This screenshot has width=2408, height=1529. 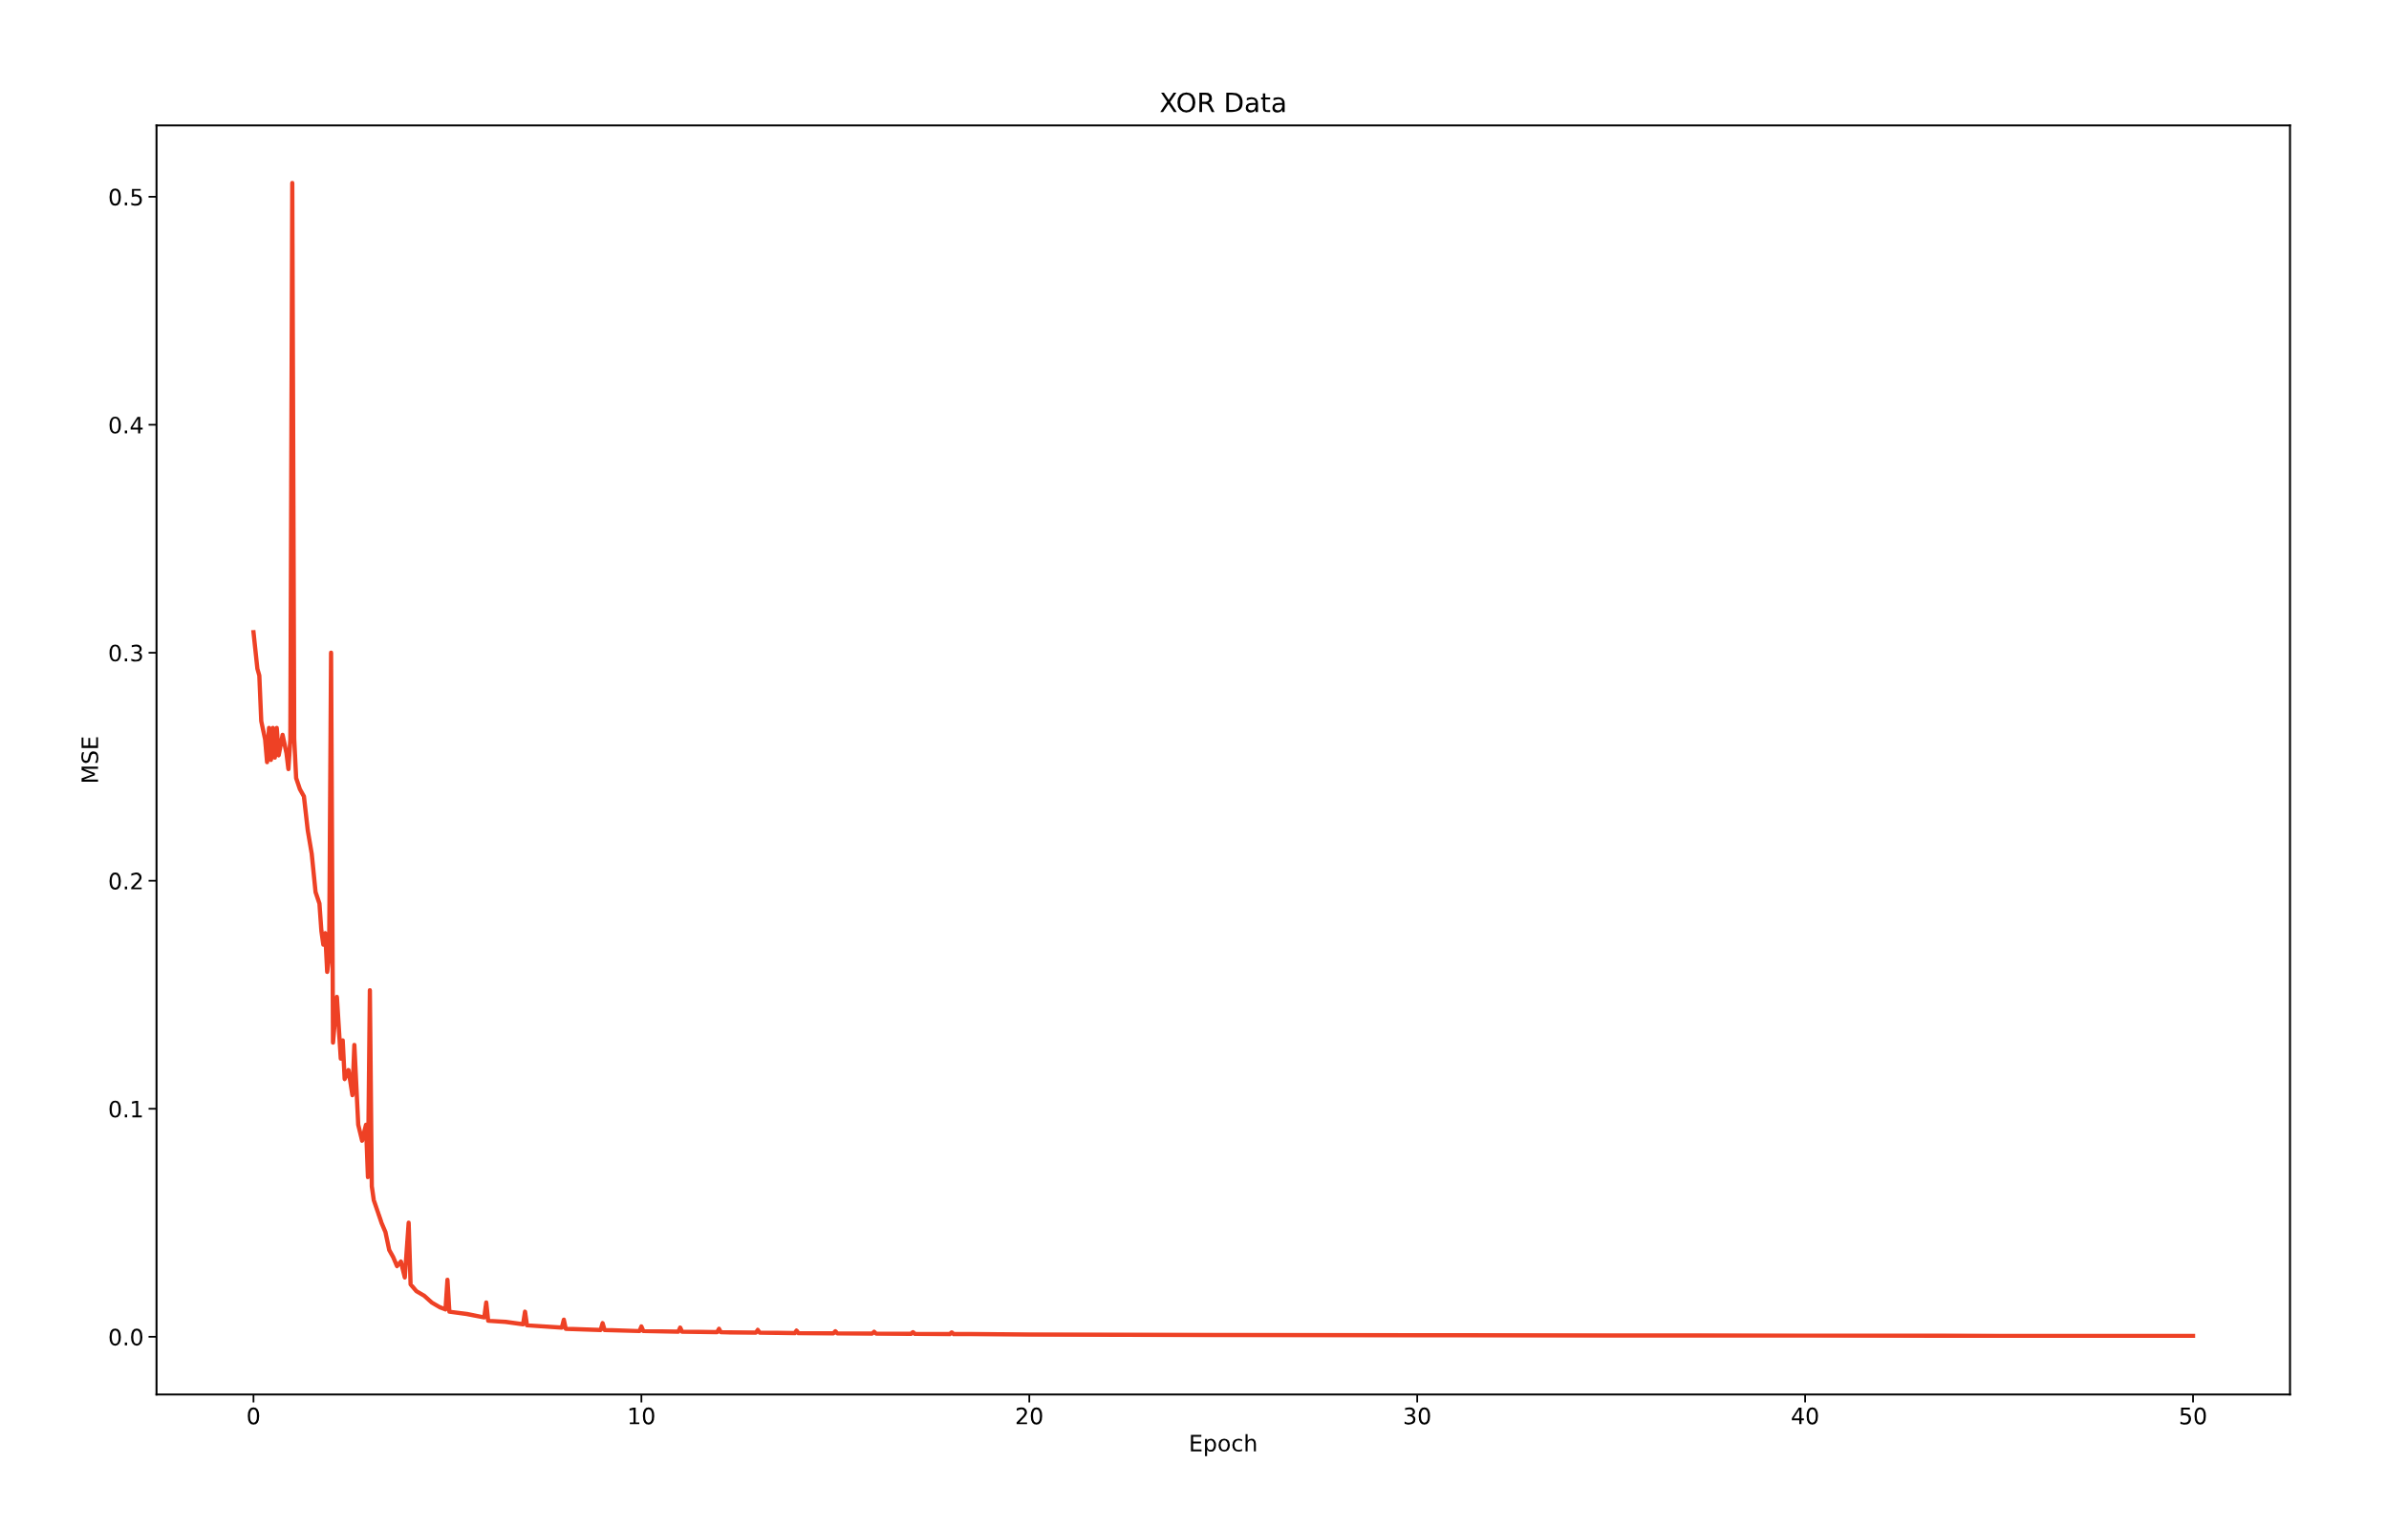 I want to click on x-tick-label: 20, so click(x=1029, y=1416).